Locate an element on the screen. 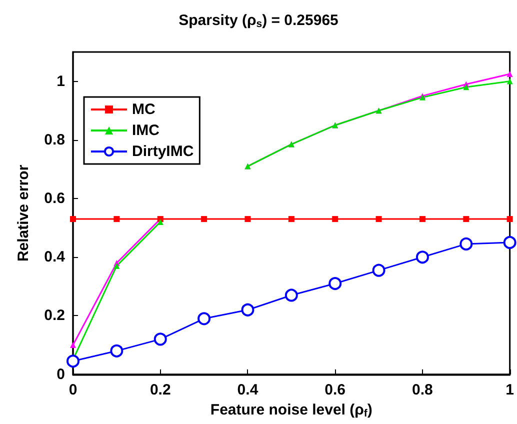 Image resolution: width=517 pixels, height=424 pixels. x-tick-label: 0.8 is located at coordinates (422, 389).